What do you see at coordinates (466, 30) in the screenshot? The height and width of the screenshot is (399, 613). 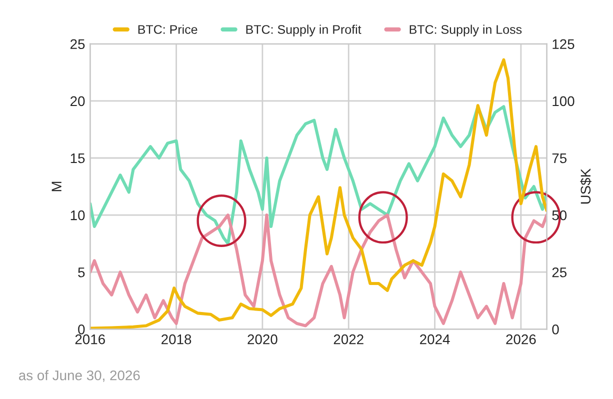 I see `legend-label: BTC: Supply in Loss` at bounding box center [466, 30].